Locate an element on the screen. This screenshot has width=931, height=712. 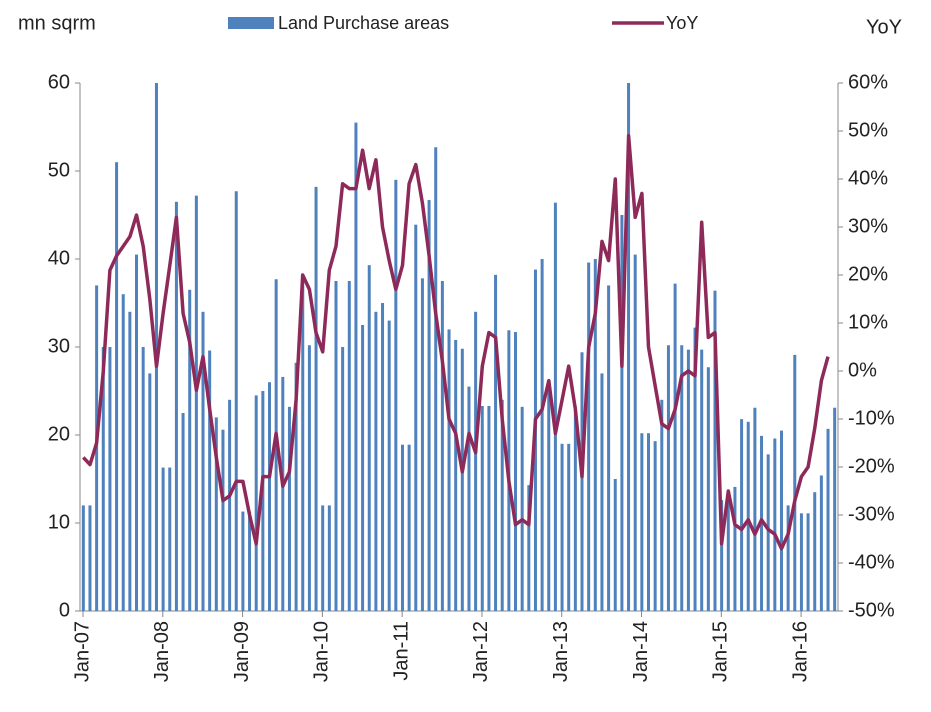
x-tick-label: Jan-14 is located at coordinates (641, 651).